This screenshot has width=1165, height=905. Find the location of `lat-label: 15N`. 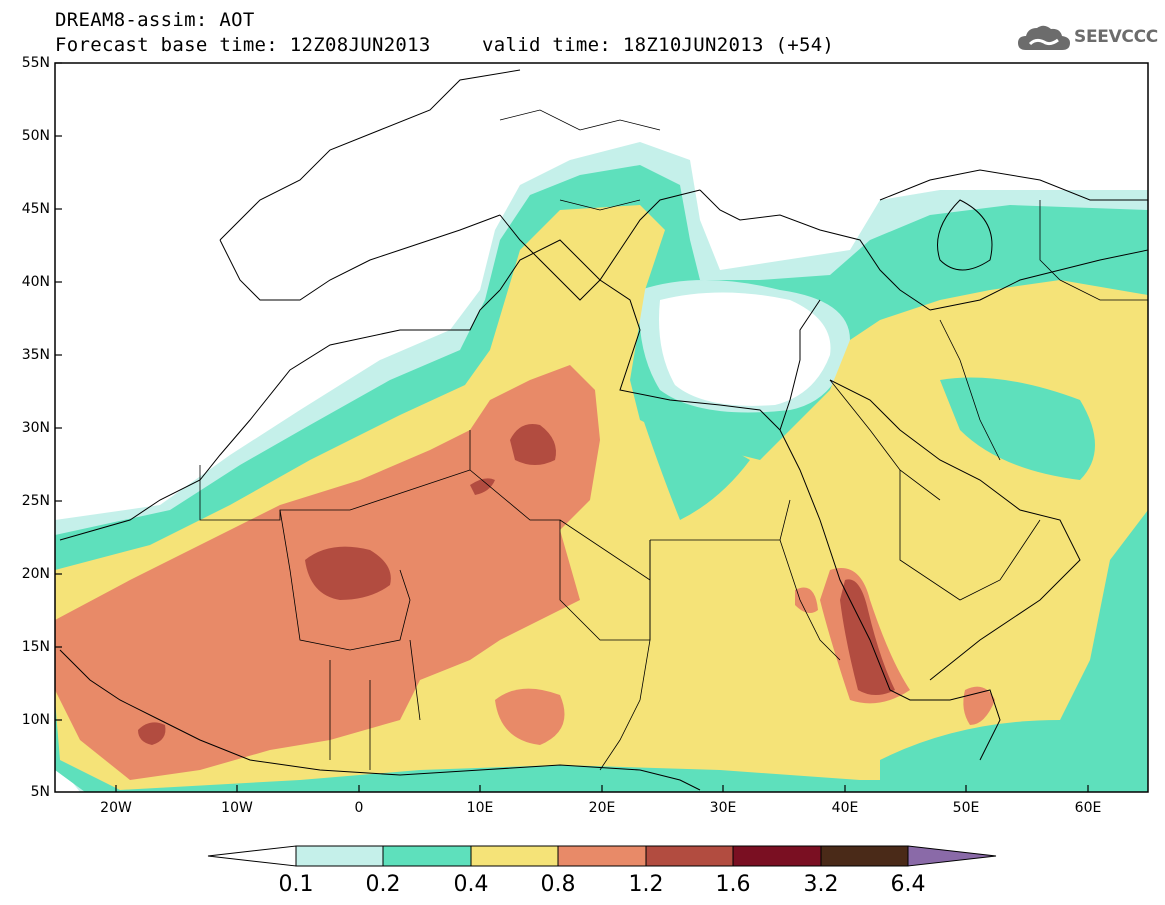

lat-label: 15N is located at coordinates (35, 647).